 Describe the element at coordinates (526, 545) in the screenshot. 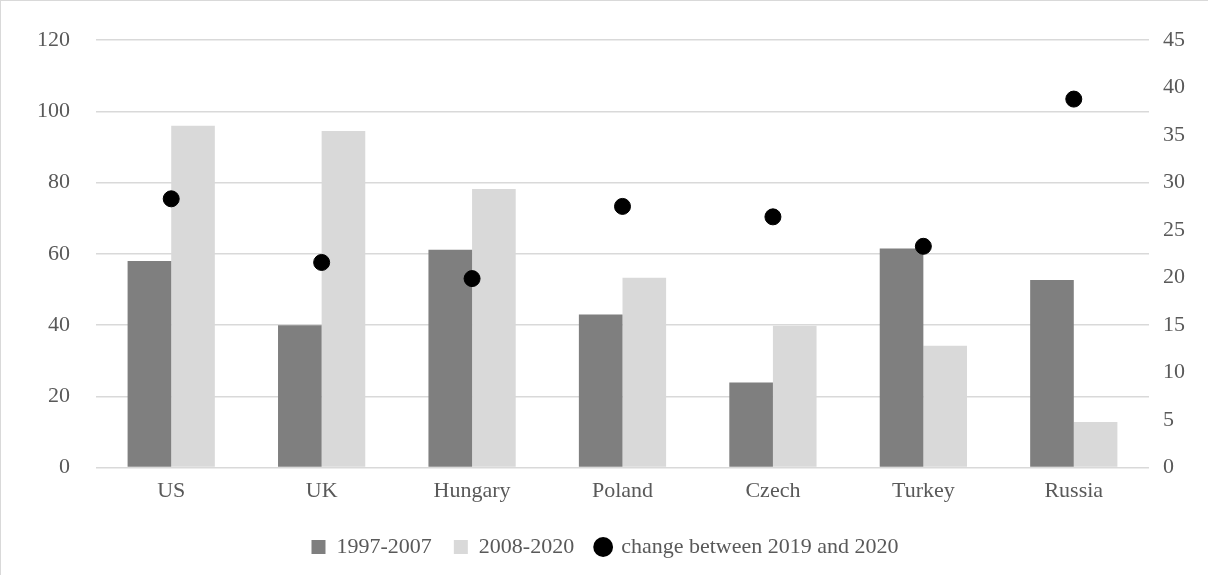

I see `legend-label: 2008-2020` at that location.